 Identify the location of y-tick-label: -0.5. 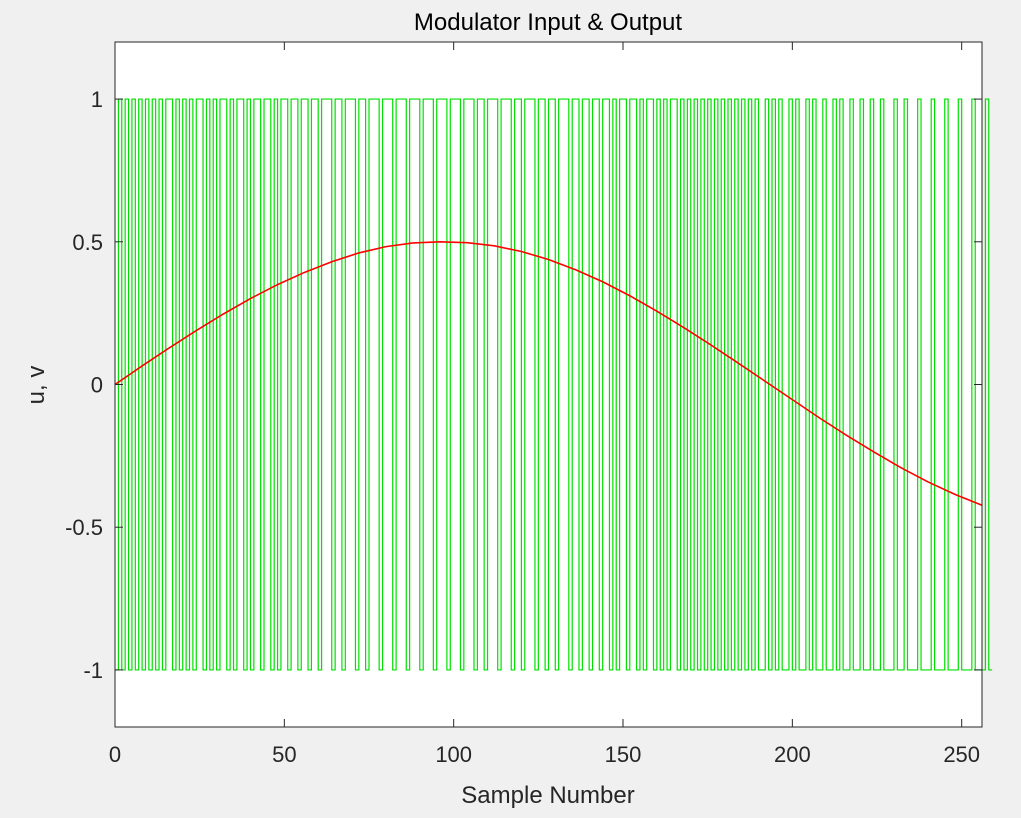
(84, 527).